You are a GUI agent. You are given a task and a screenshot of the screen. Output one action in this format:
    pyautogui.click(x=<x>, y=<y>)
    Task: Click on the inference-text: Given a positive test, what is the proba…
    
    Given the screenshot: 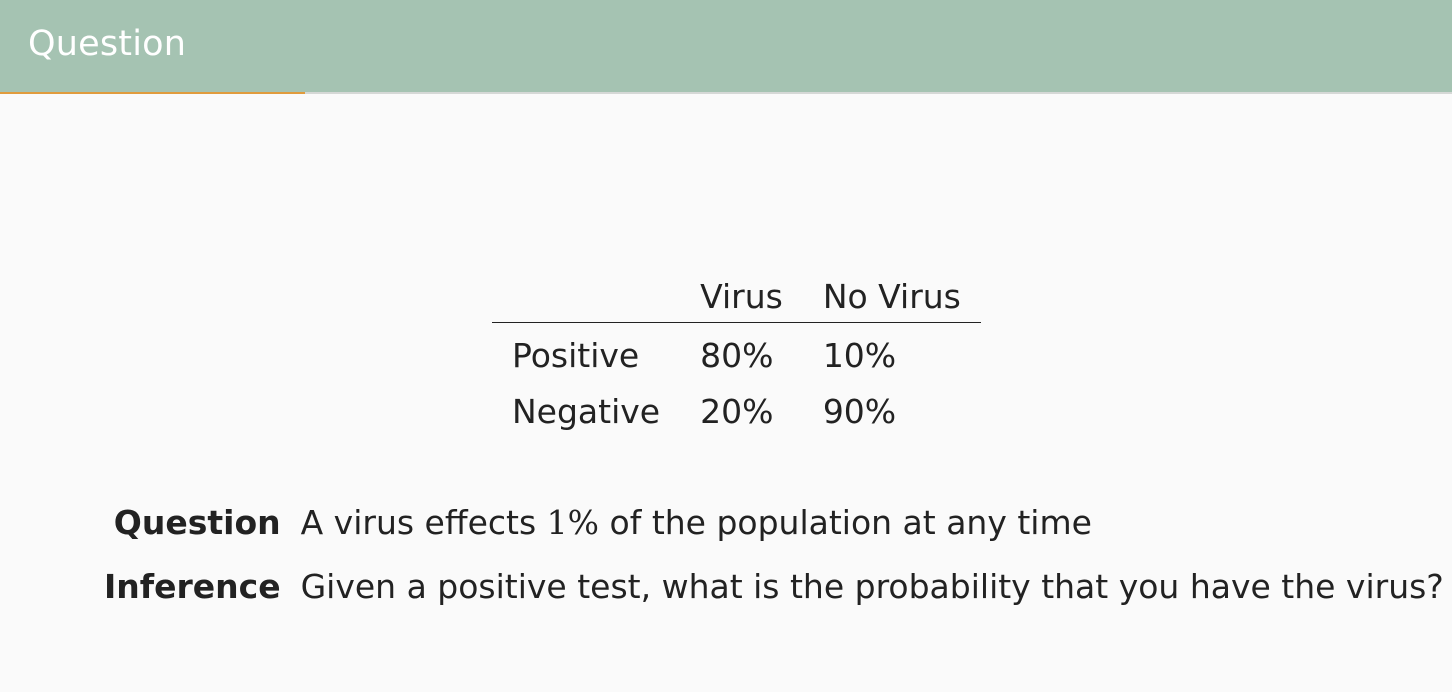 What is the action you would take?
    pyautogui.click(x=872, y=586)
    